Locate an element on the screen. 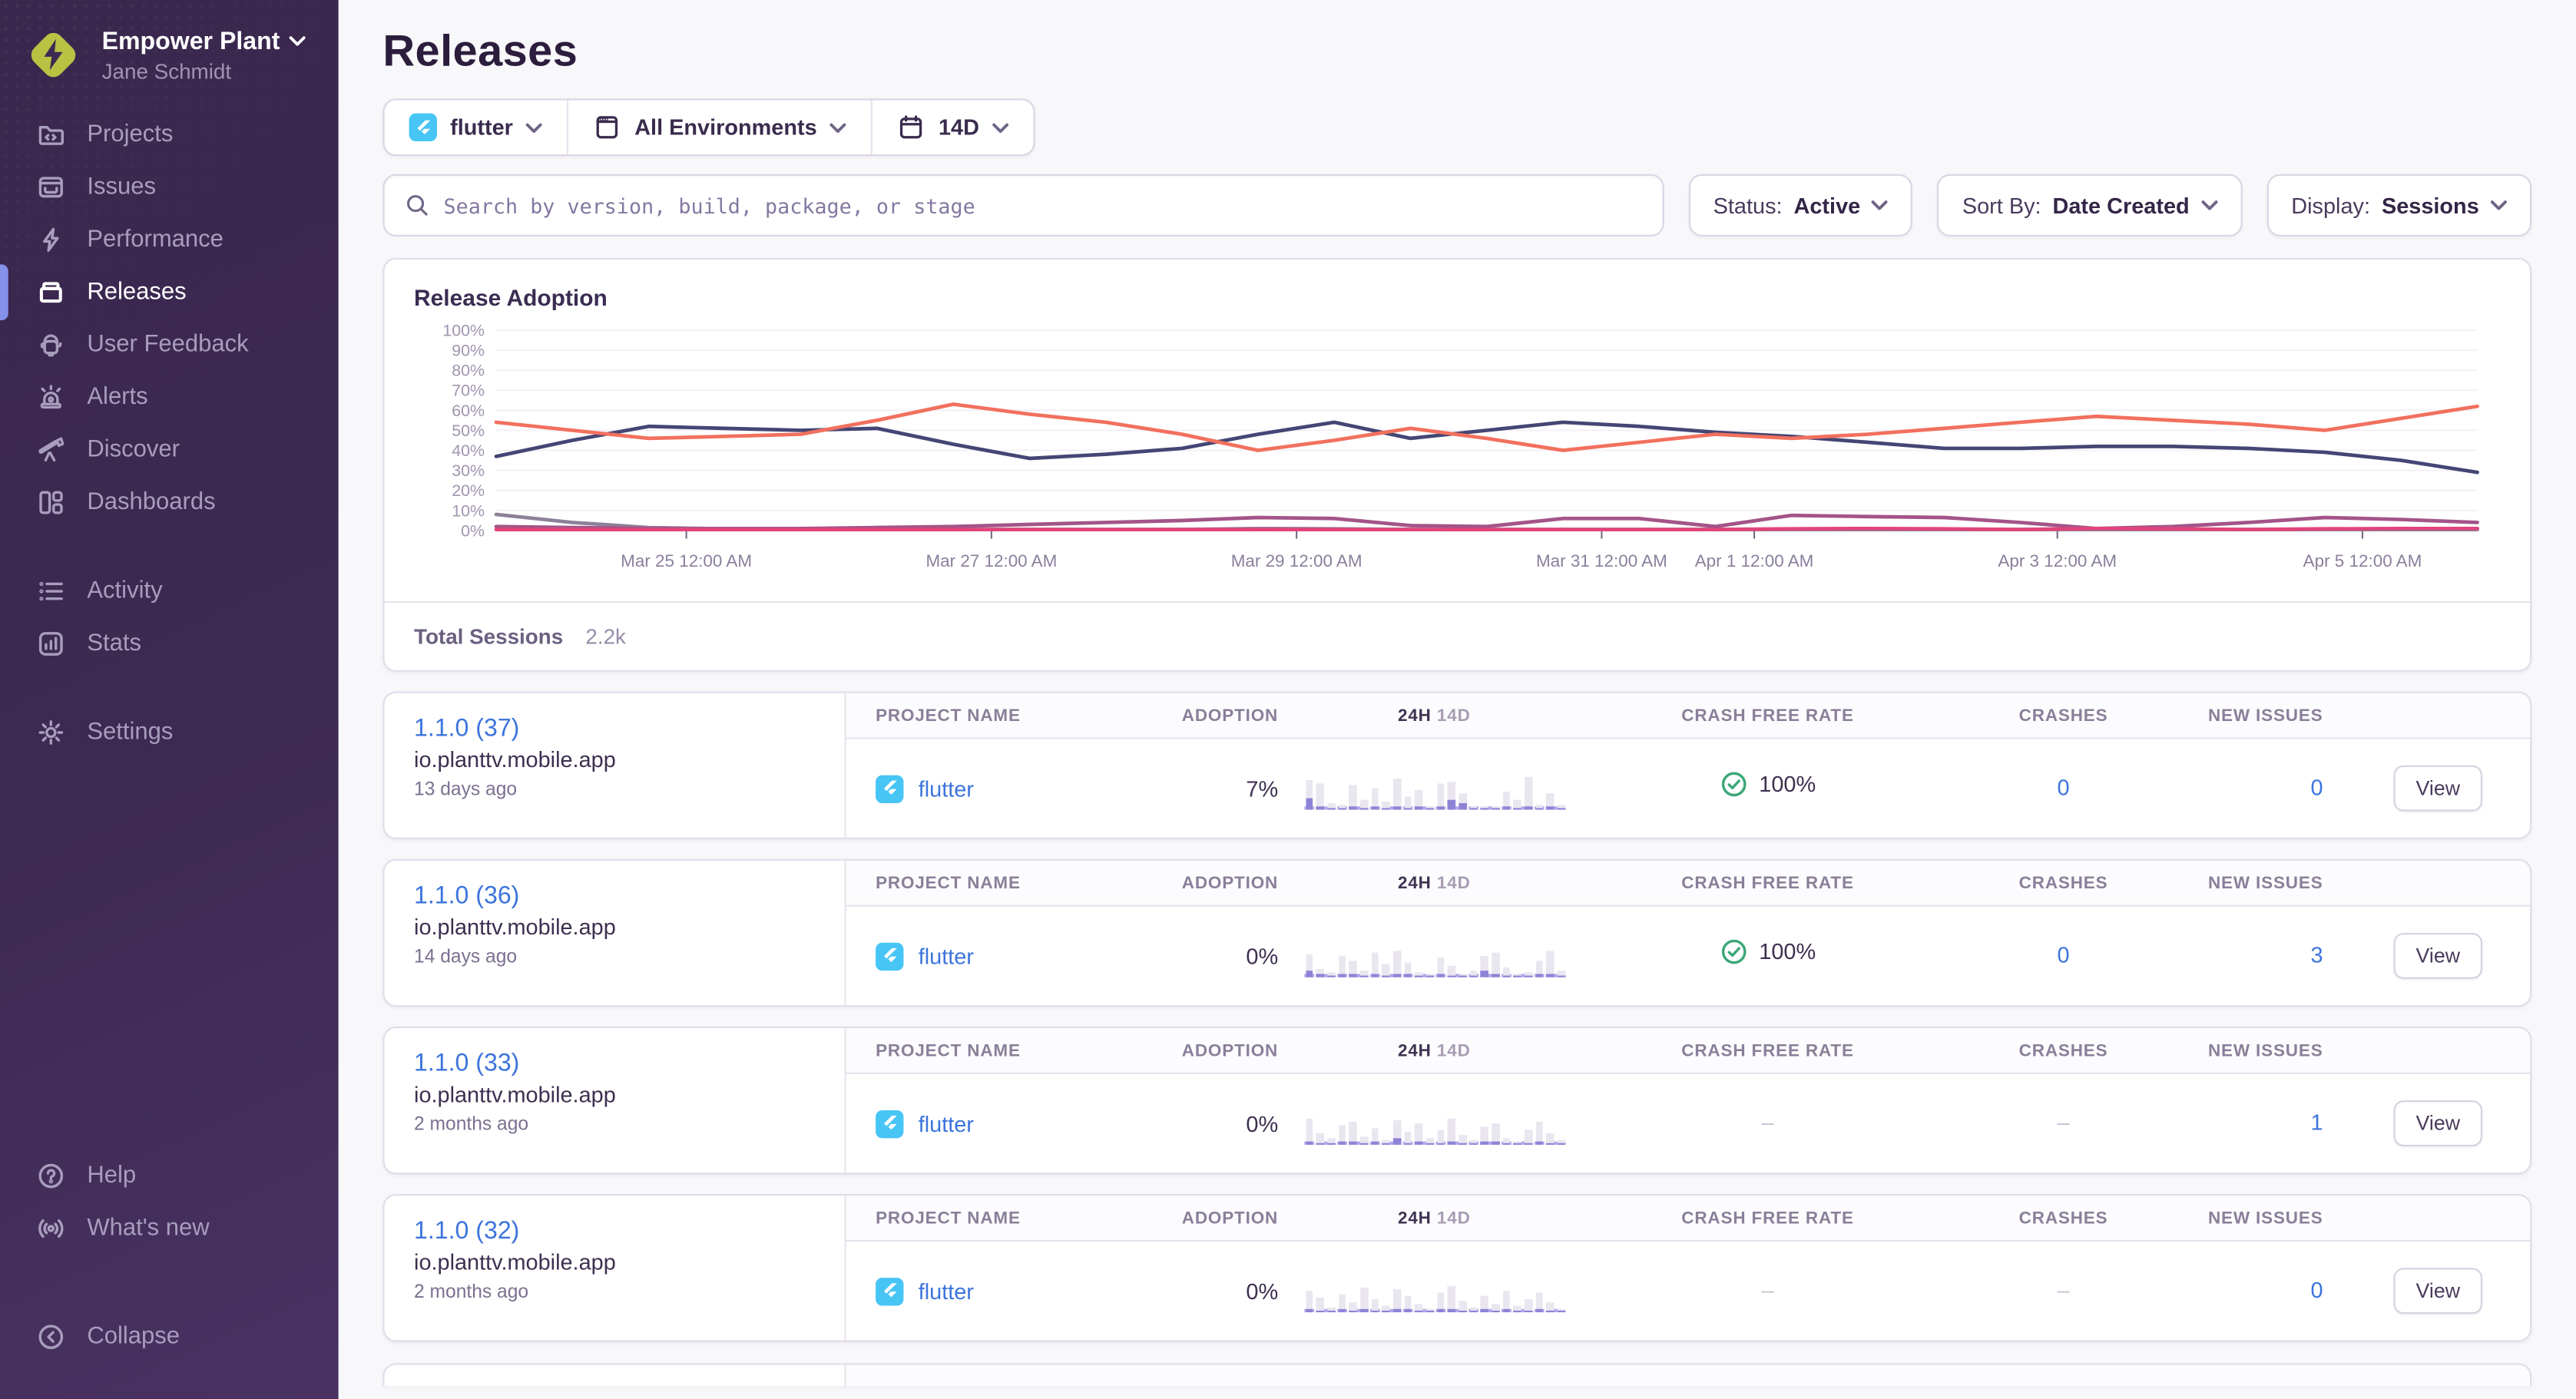  release-created-ago: 2 months ago is located at coordinates (472, 1125).